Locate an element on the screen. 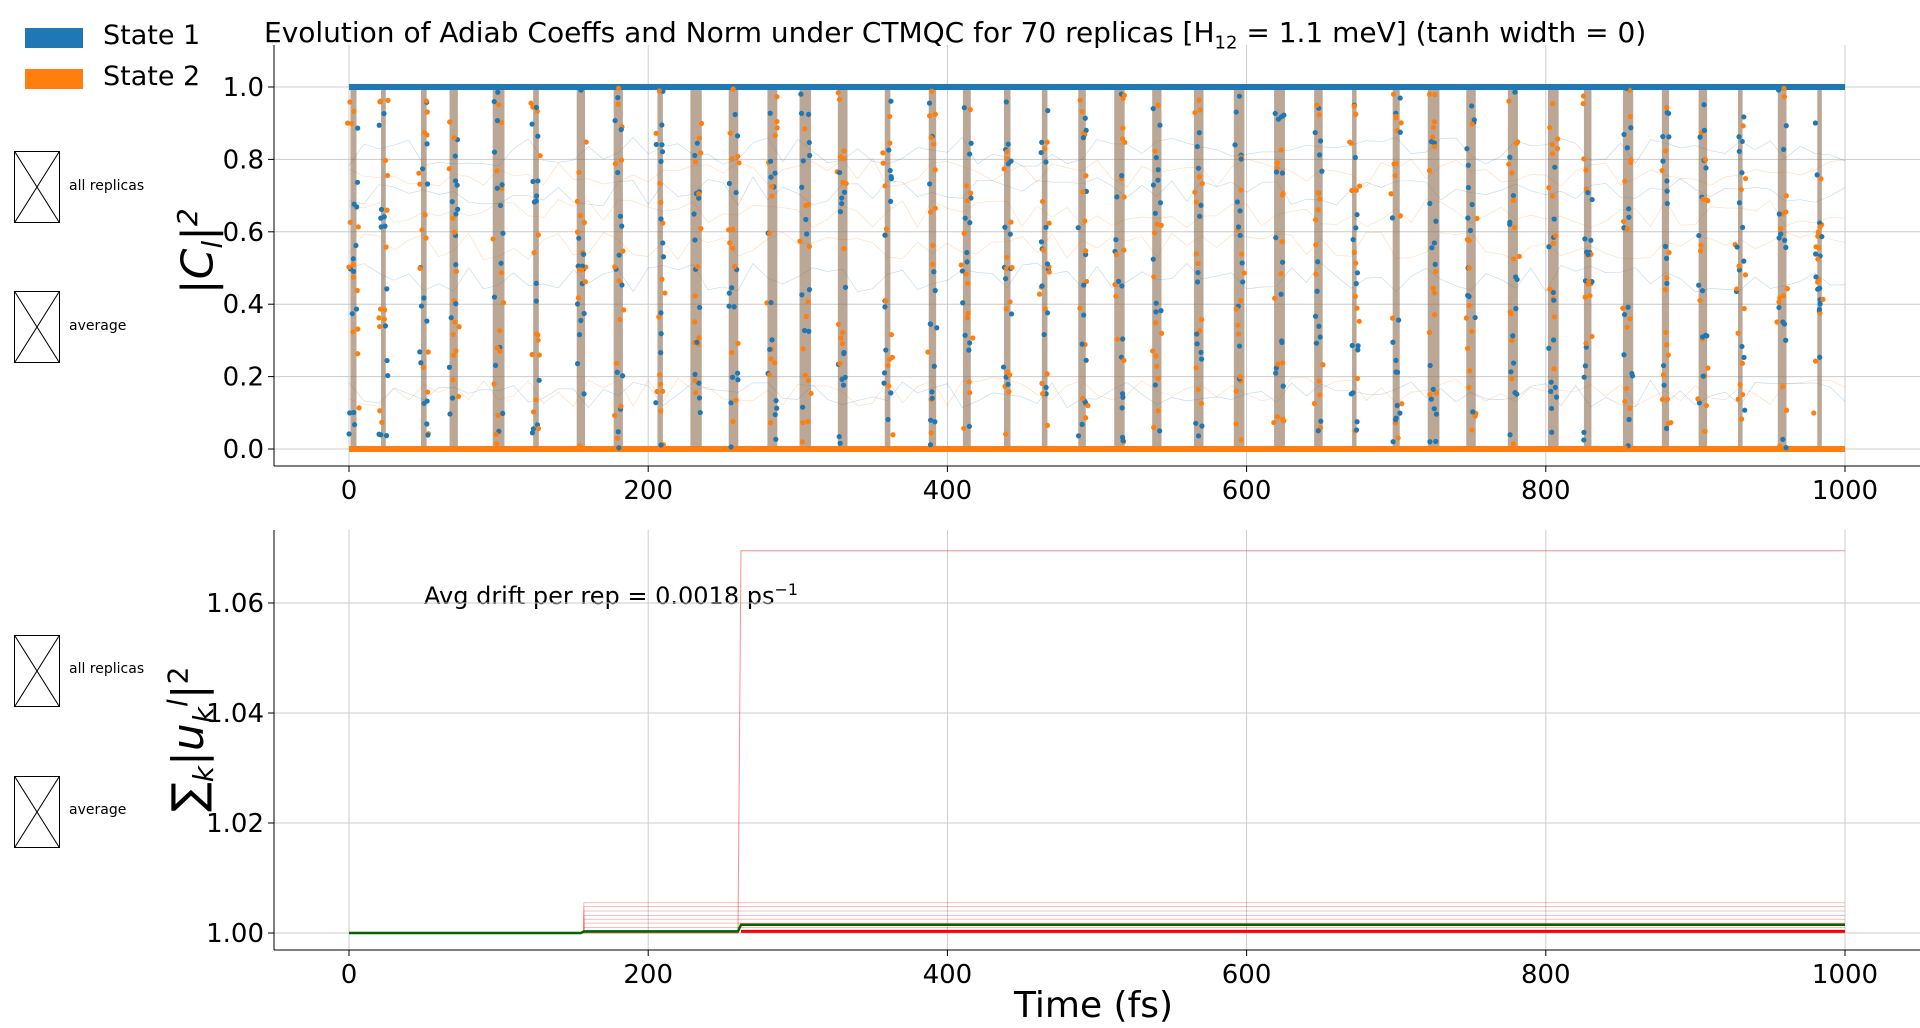  x-tick-label: 400 is located at coordinates (948, 491).